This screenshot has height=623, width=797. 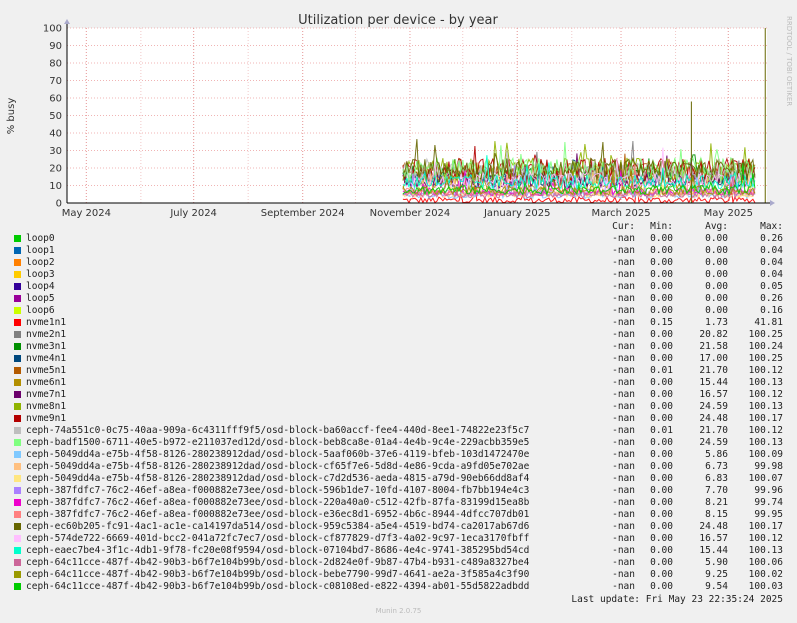 What do you see at coordinates (46, 358) in the screenshot?
I see `legend-name: nvme4n1` at bounding box center [46, 358].